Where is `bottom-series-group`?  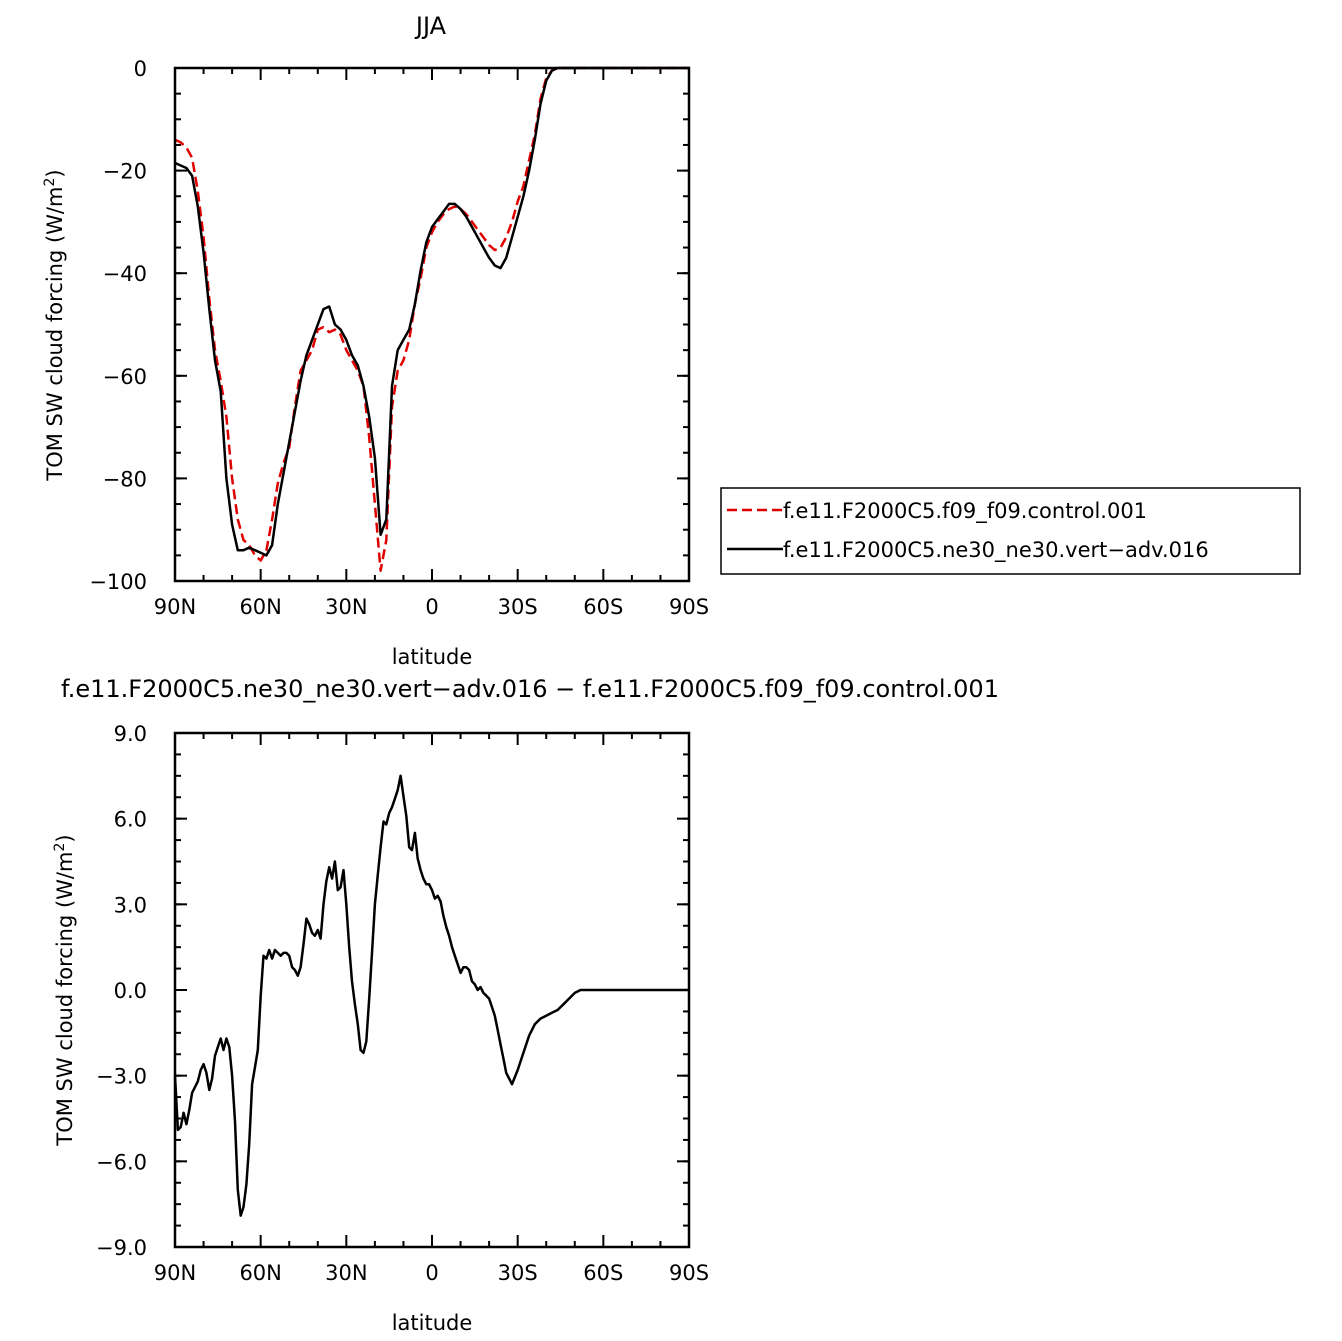 bottom-series-group is located at coordinates (431, 995).